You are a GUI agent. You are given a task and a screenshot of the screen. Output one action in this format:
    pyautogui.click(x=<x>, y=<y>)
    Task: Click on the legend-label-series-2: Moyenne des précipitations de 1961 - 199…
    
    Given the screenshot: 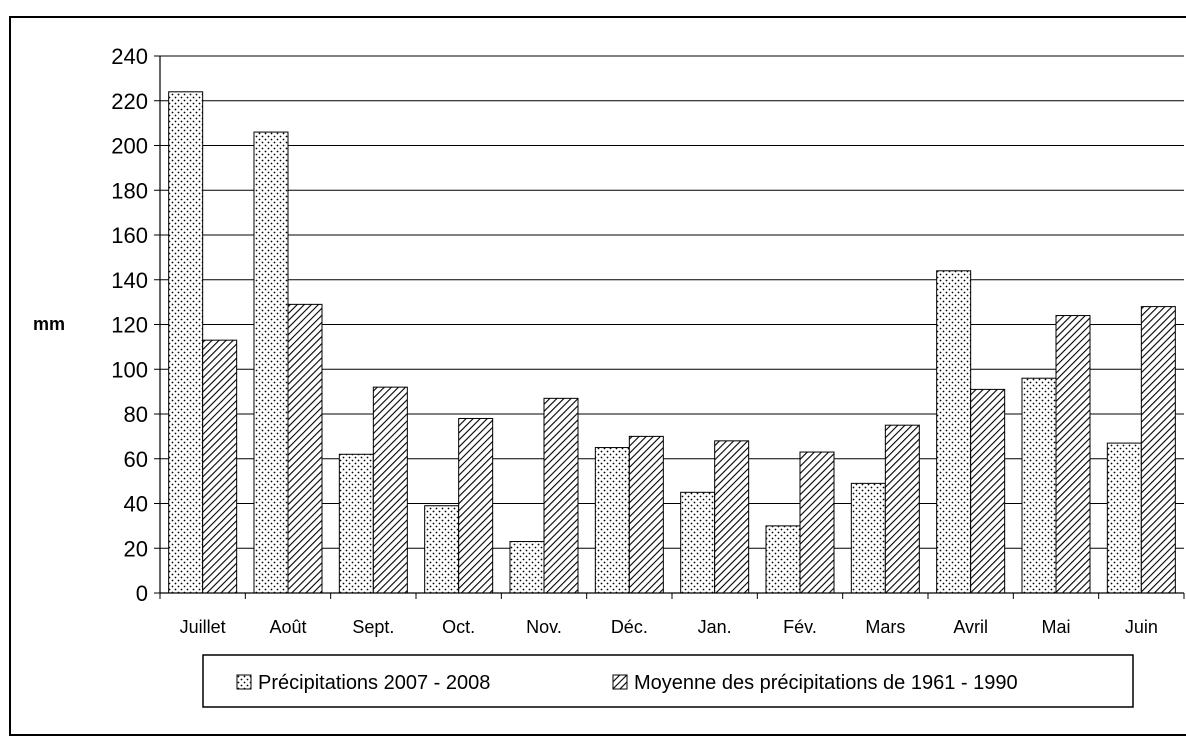 What is the action you would take?
    pyautogui.click(x=826, y=683)
    